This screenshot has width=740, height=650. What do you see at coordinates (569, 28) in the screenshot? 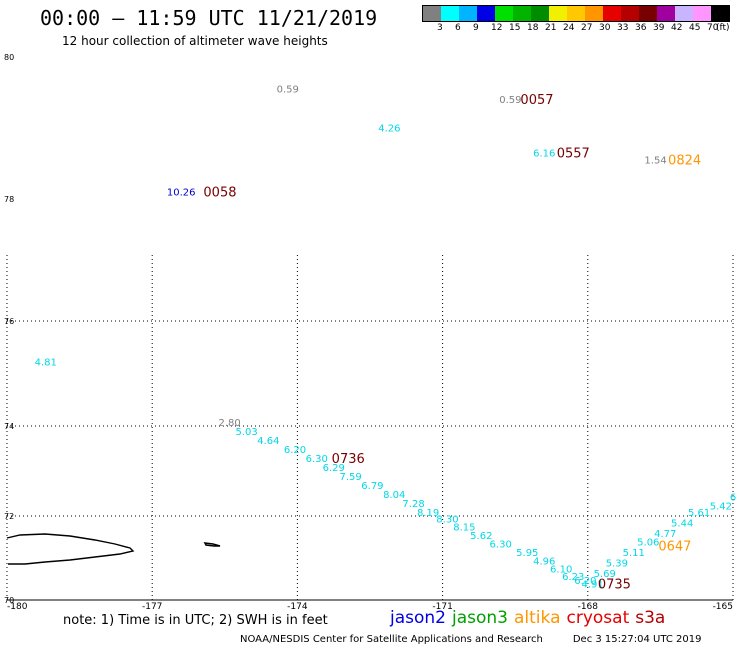
I see `legend-label: 24` at bounding box center [569, 28].